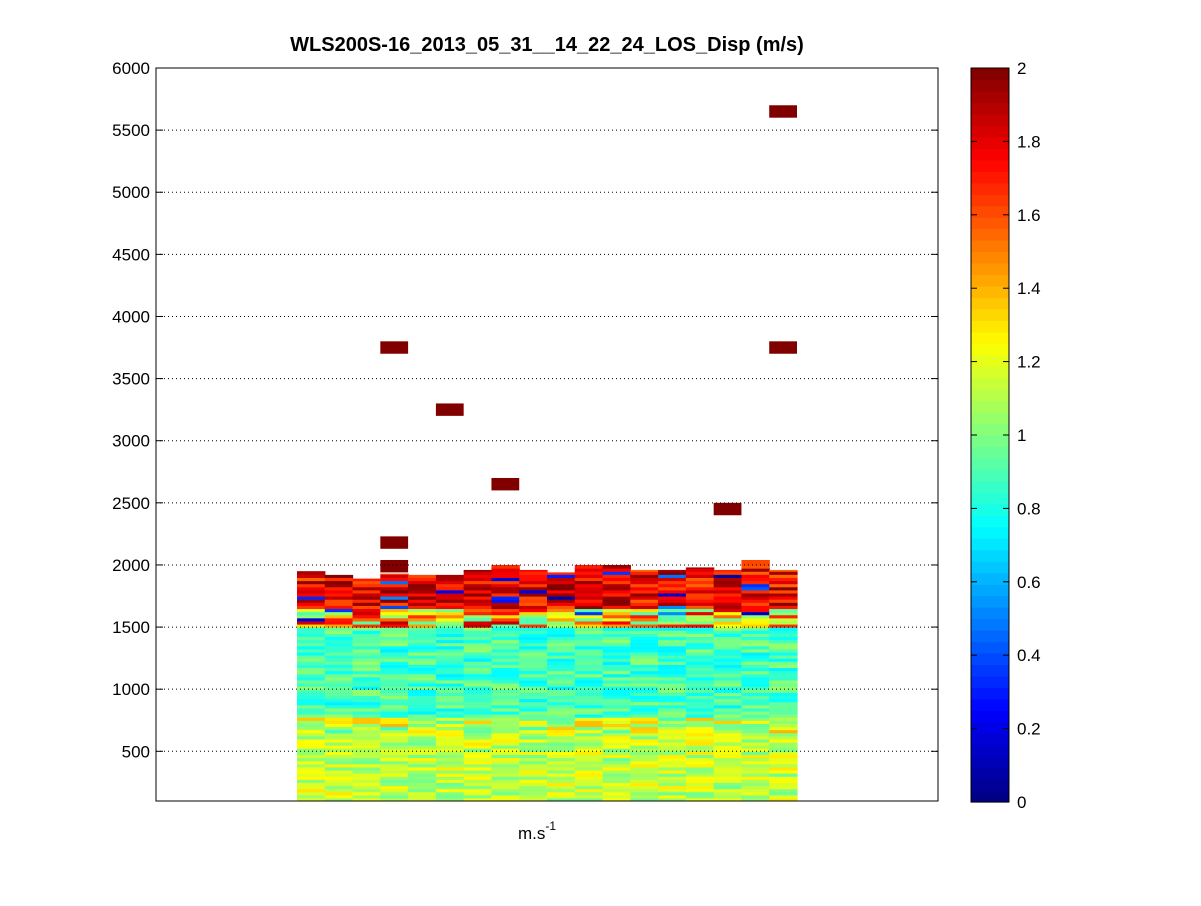  What do you see at coordinates (1021, 68) in the screenshot?
I see `colorbar-tick-label: 2` at bounding box center [1021, 68].